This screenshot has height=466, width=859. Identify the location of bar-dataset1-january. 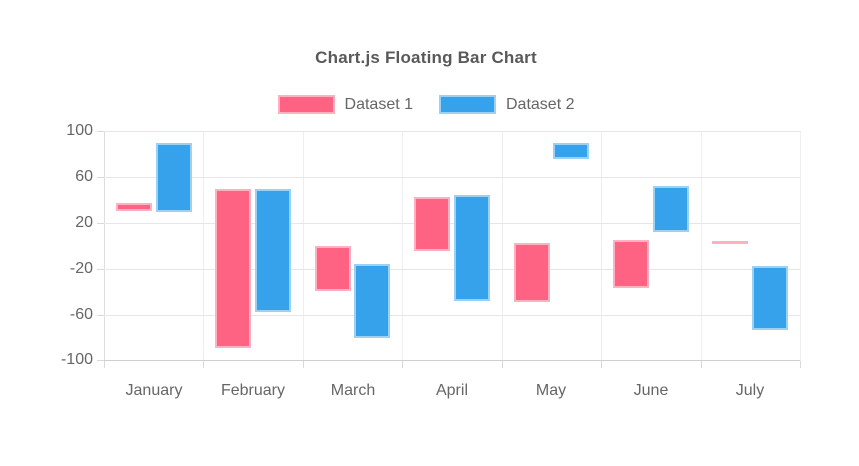
(134, 207).